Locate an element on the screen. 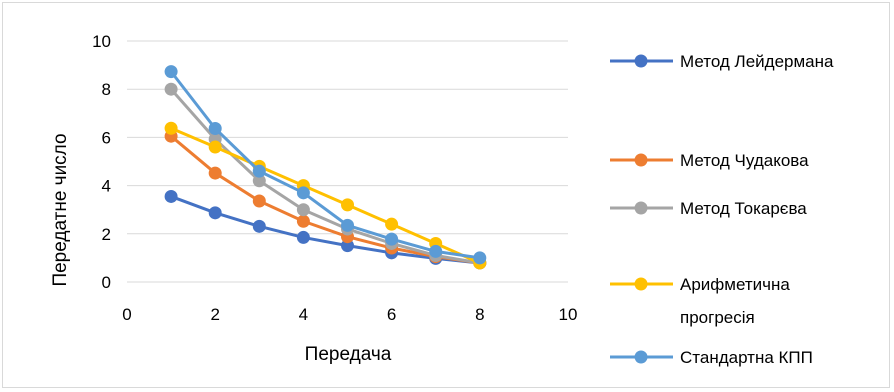 The image size is (894, 392). x-tick-label-2: 4 is located at coordinates (303, 314).